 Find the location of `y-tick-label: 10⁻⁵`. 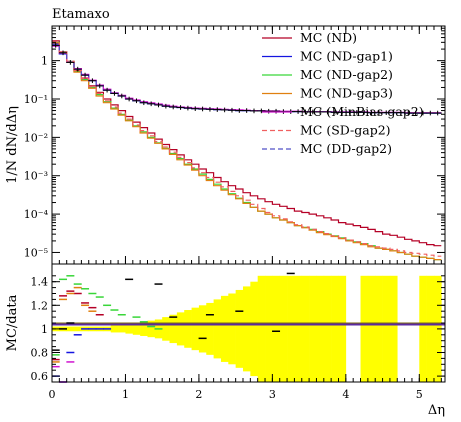

y-tick-label: 10⁻⁵ is located at coordinates (36, 252).